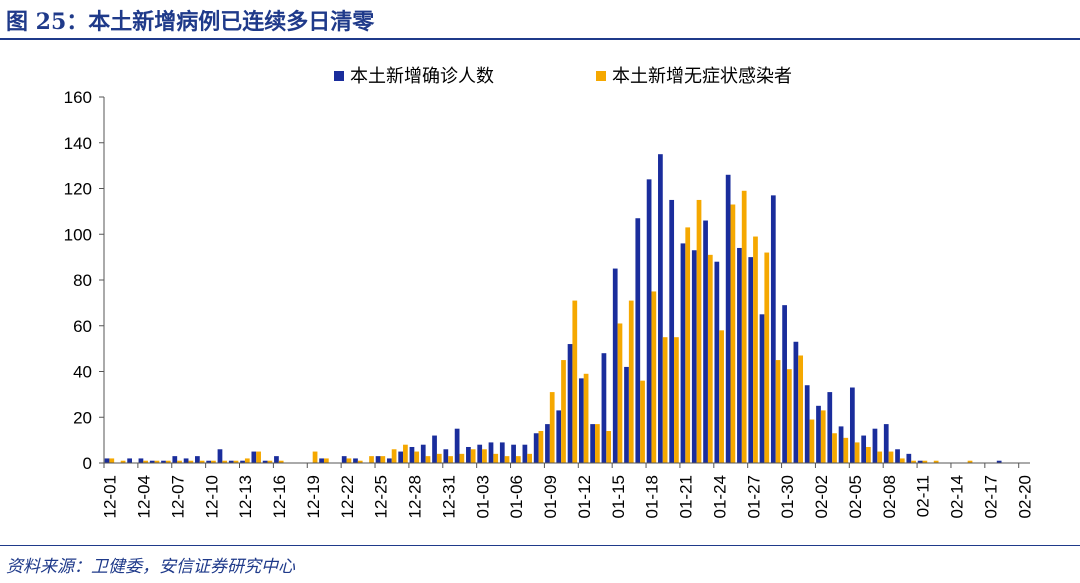 The width and height of the screenshot is (1080, 583). Describe the element at coordinates (540, 20) in the screenshot. I see `figure-header: 图 25：本土新增病例已连续多日清零` at that location.